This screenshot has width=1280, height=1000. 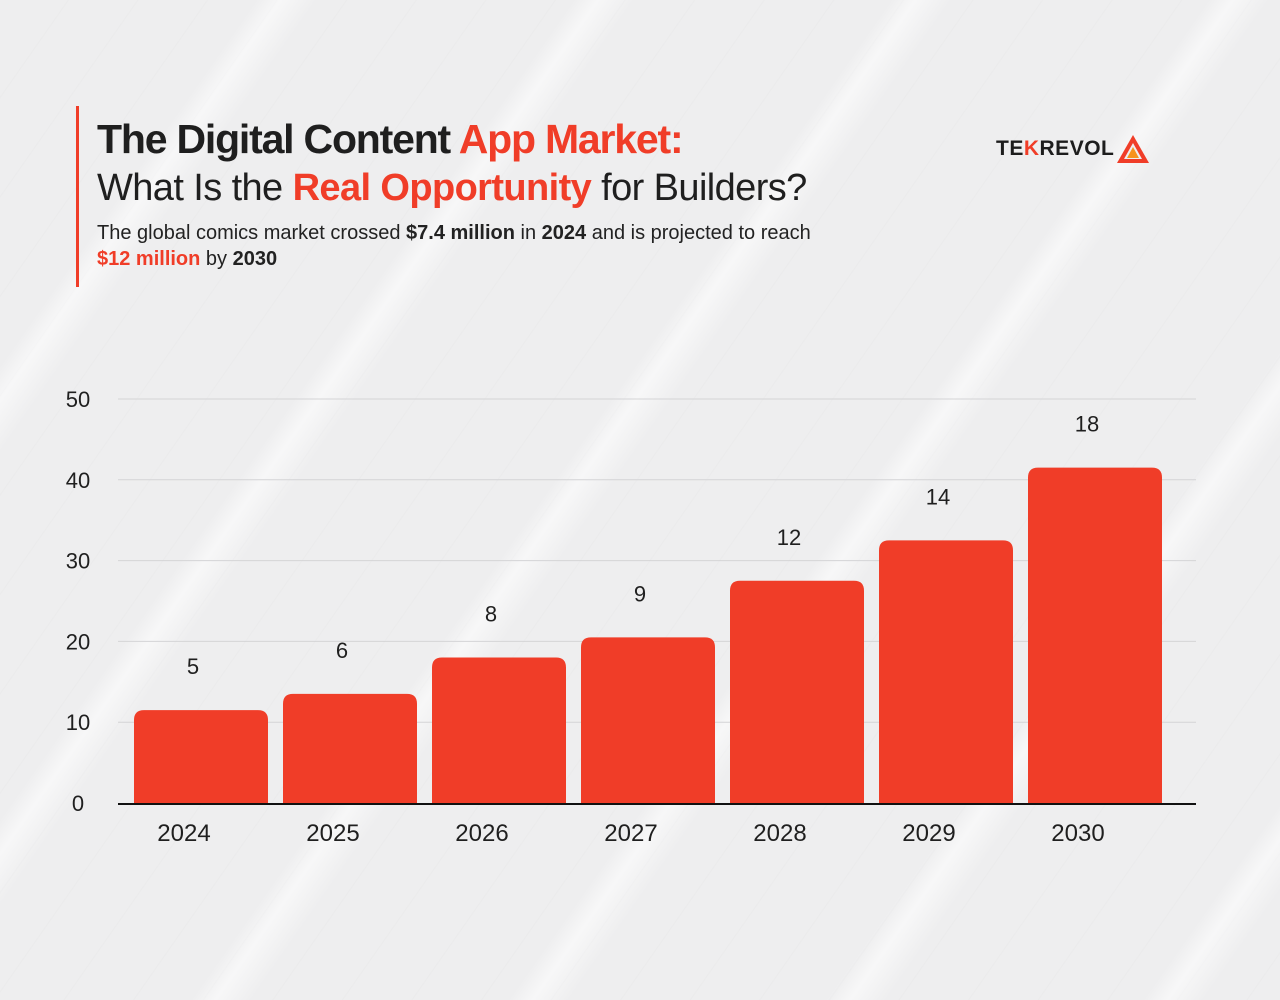 I want to click on logo-text: TEKREVOL, so click(x=1055, y=149).